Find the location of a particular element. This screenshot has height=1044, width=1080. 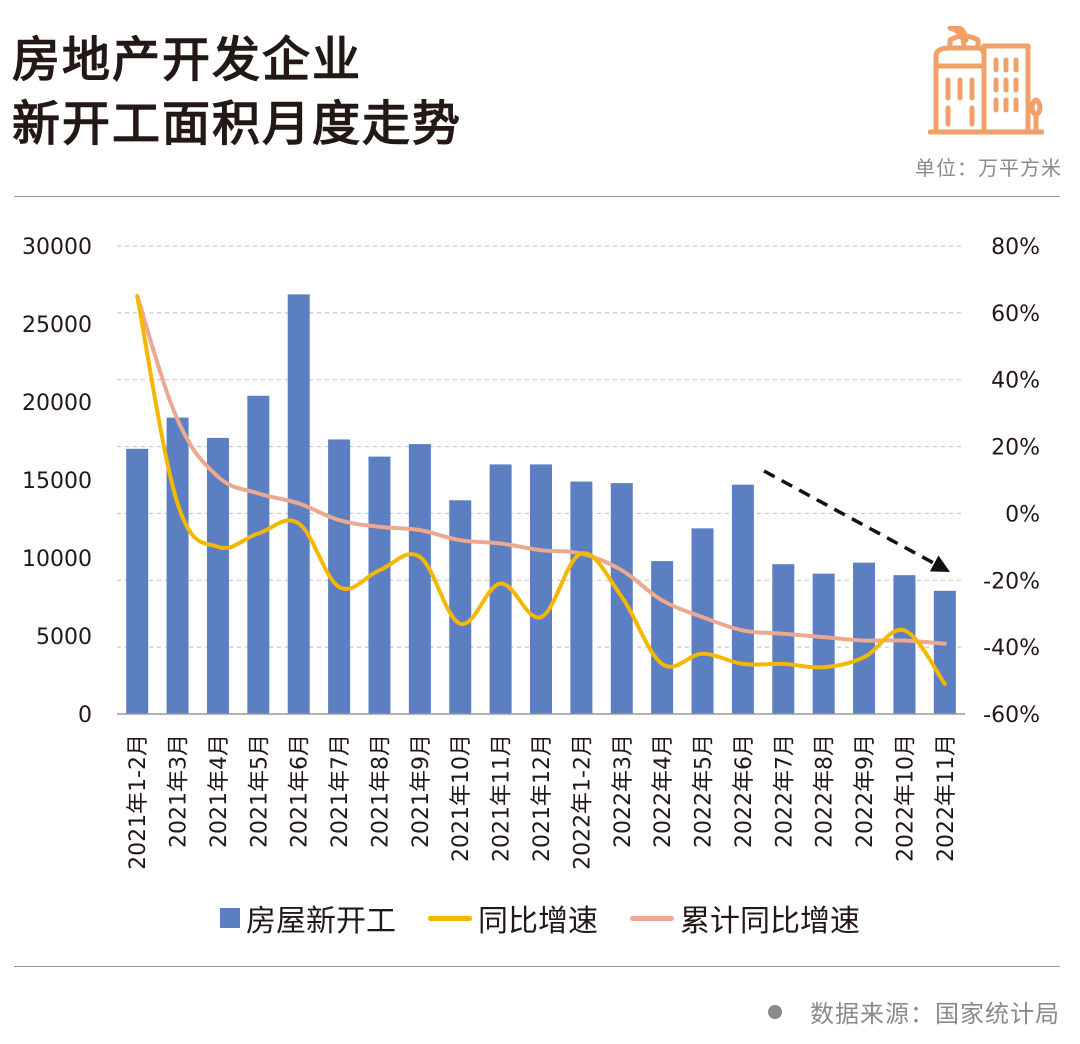

x-tick-label: 2022年7月 is located at coordinates (784, 791).